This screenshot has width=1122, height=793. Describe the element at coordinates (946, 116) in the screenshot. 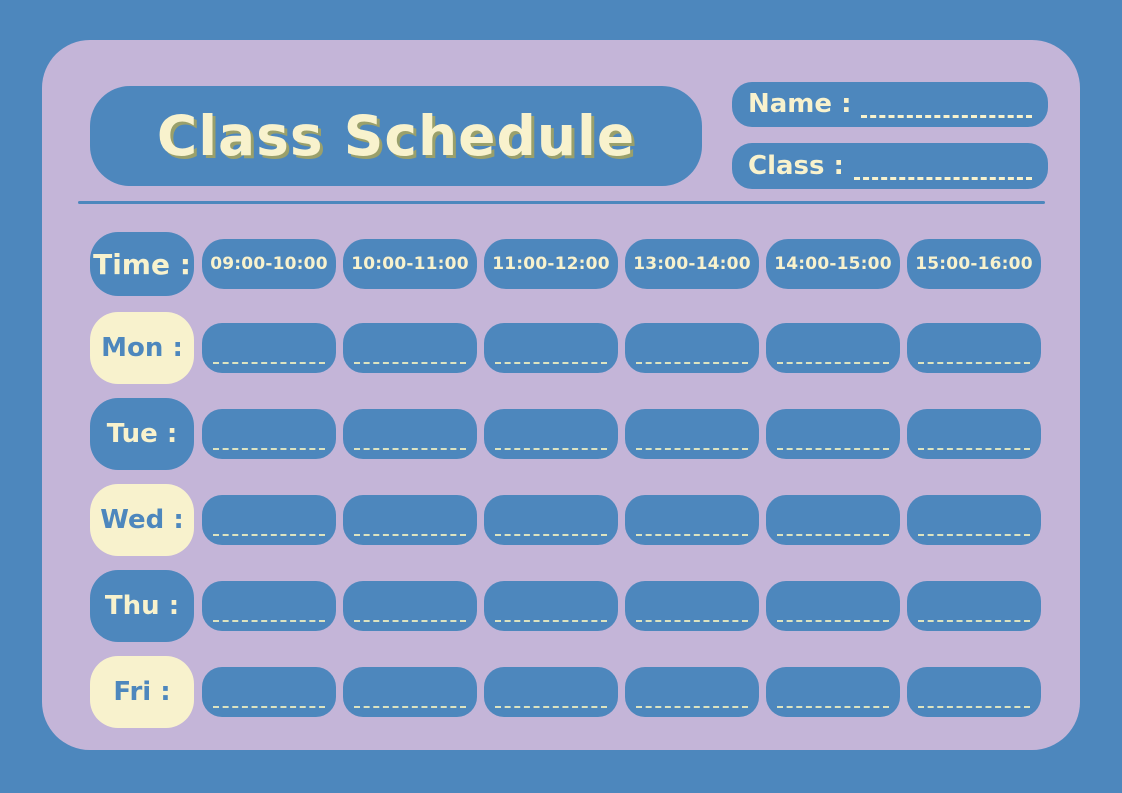

I see `name-input-line` at that location.